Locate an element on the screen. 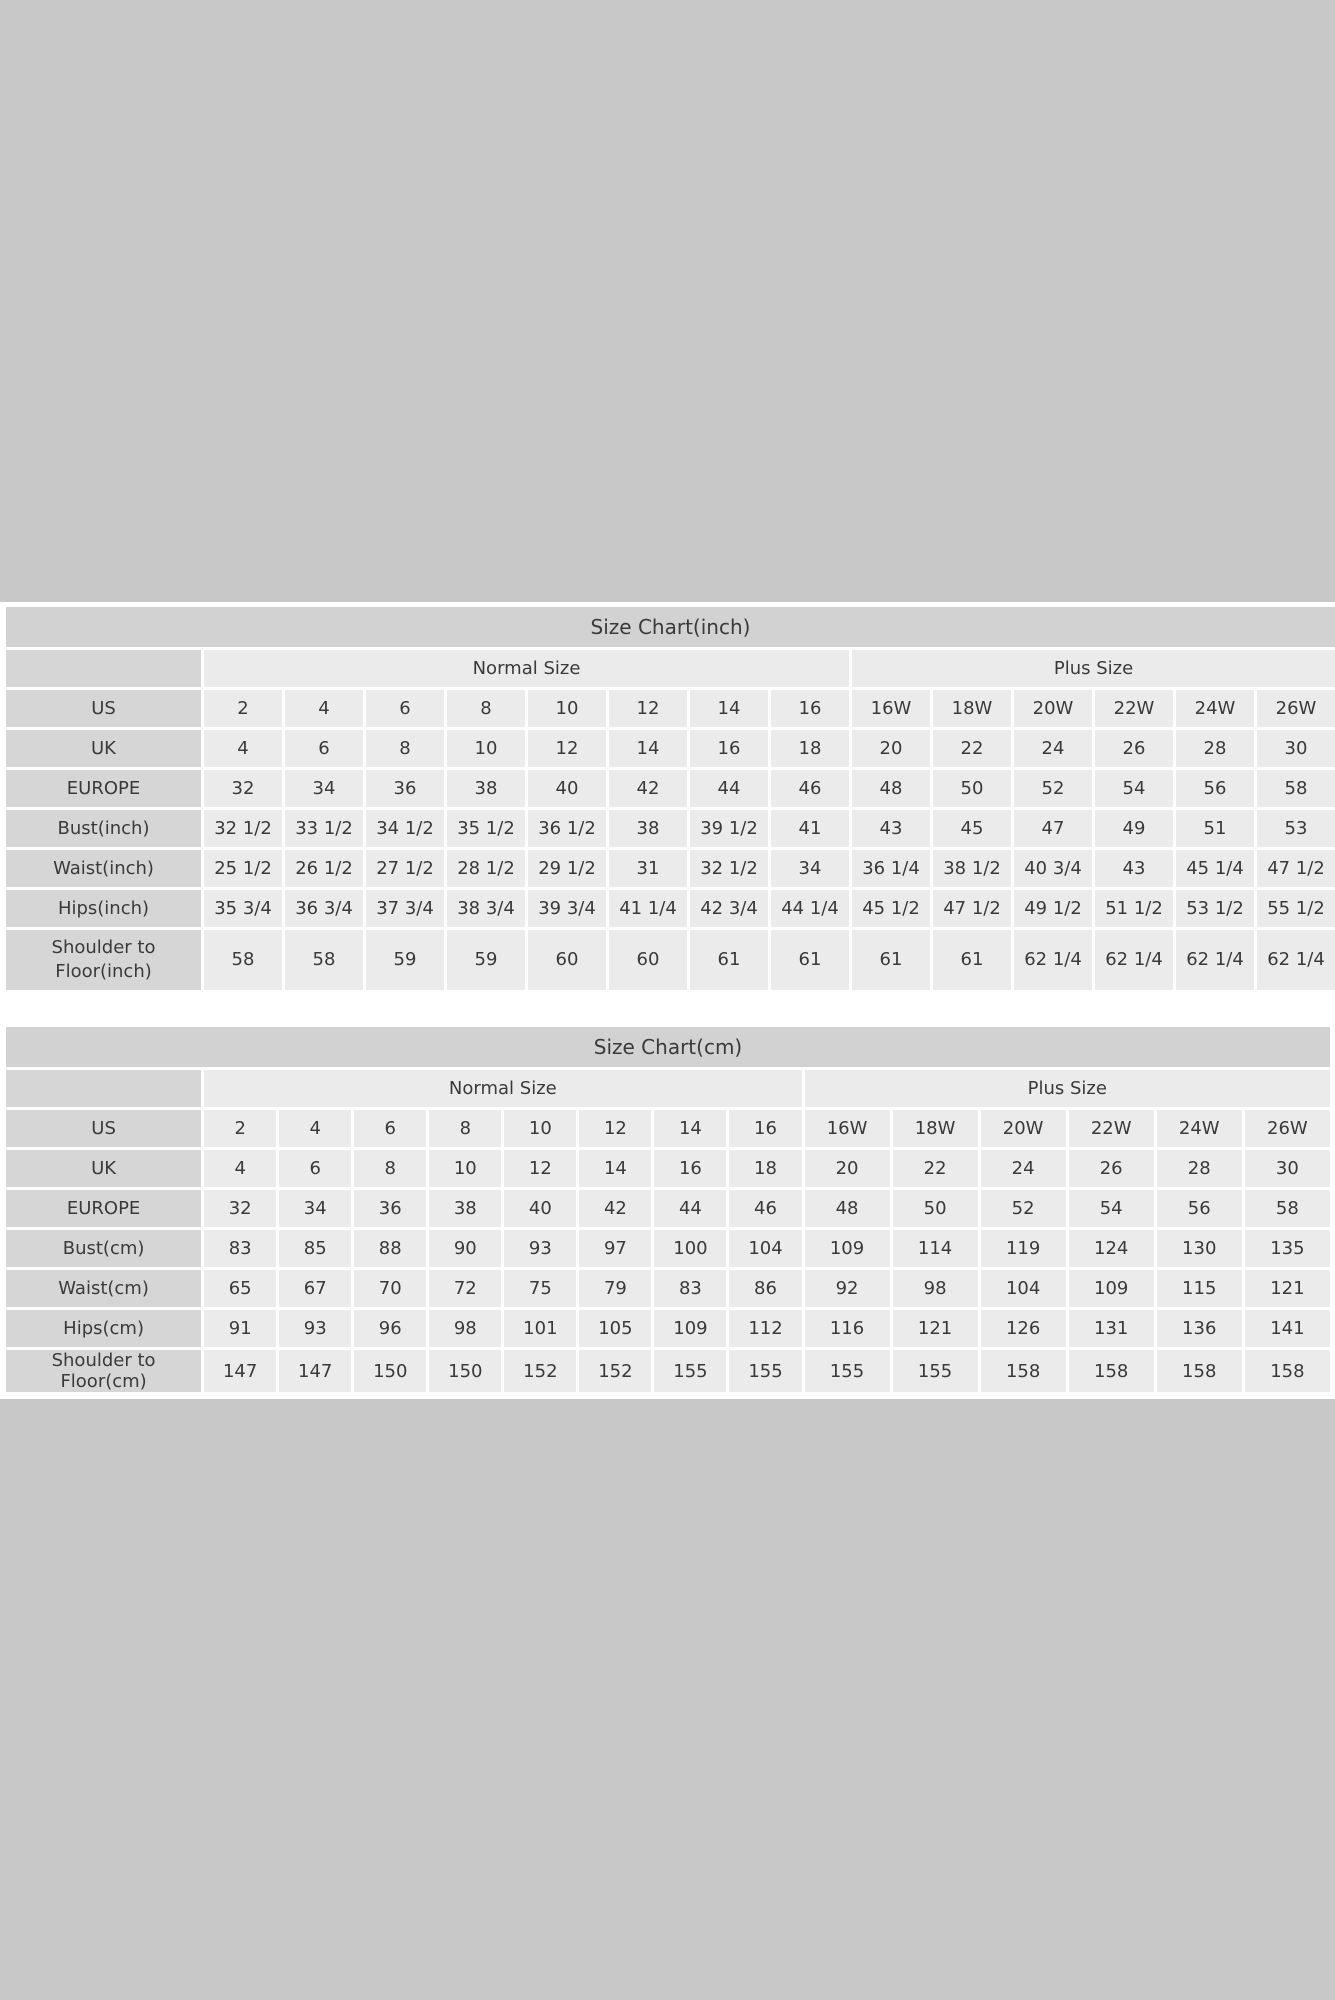 This screenshot has height=2000, width=1335. table-cell: 36 1/4 is located at coordinates (891, 868).